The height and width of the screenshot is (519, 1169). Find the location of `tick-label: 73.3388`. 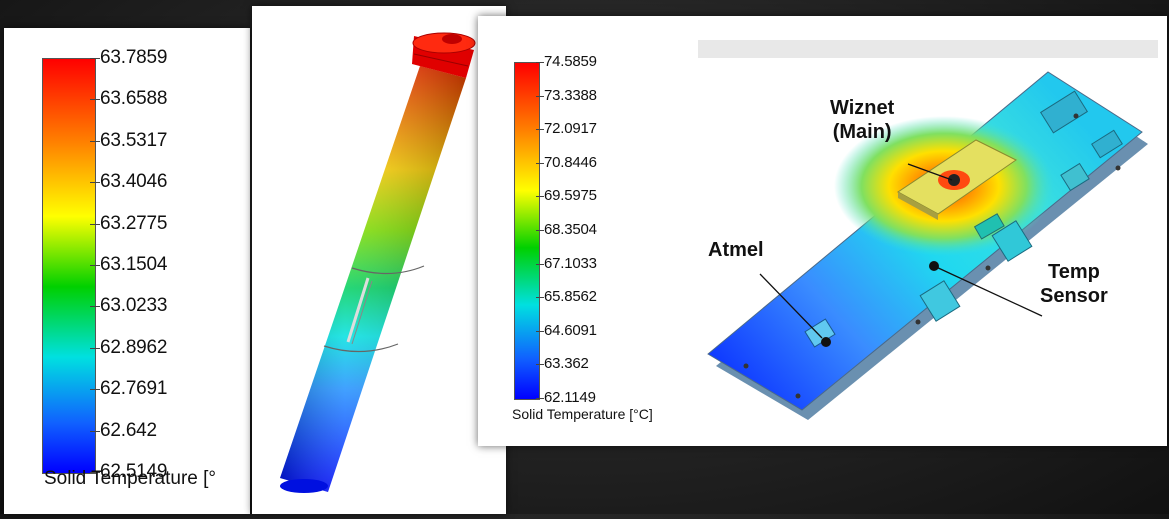

tick-label: 73.3388 is located at coordinates (570, 95).